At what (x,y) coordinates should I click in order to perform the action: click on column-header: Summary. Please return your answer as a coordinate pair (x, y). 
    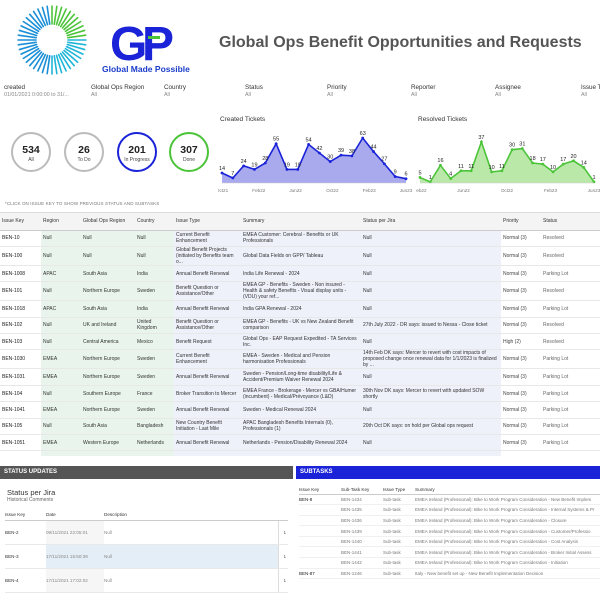
    Looking at the image, I should click on (301, 222).